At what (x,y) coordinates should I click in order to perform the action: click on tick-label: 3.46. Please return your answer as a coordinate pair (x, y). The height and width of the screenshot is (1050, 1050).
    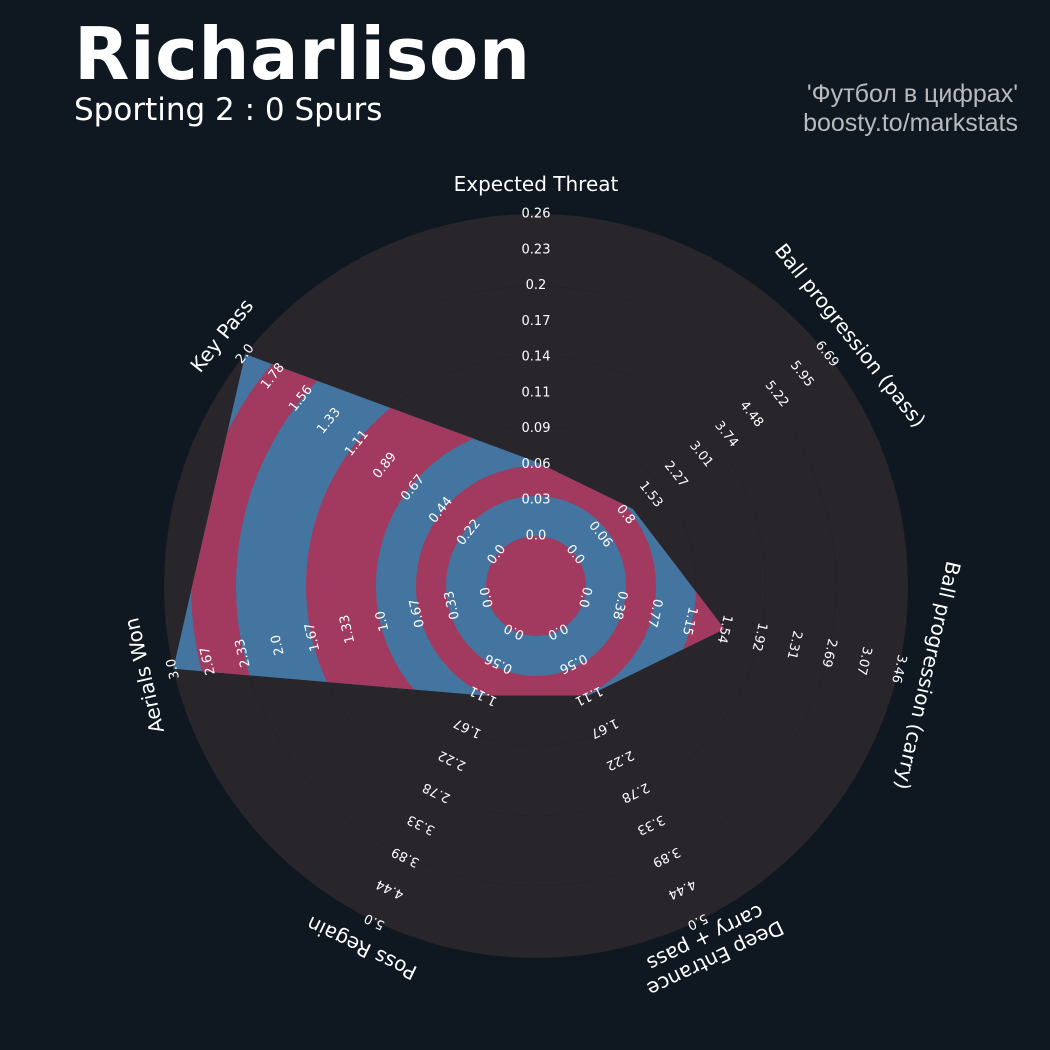
    Looking at the image, I should click on (898, 669).